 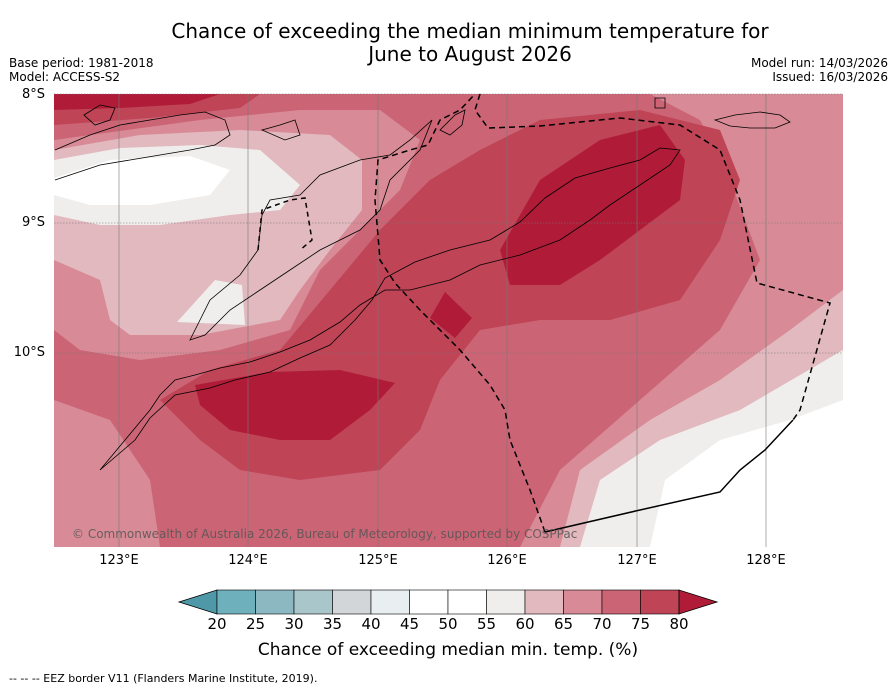 What do you see at coordinates (255, 624) in the screenshot?
I see `colorbar-tick-label: 25` at bounding box center [255, 624].